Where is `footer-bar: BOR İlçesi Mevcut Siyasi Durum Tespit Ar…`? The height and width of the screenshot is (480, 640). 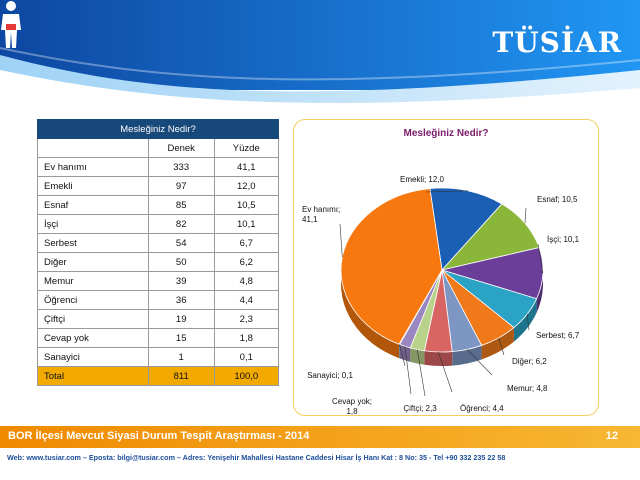
footer-bar: BOR İlçesi Mevcut Siyasi Durum Tespit Ar… is located at coordinates (320, 437).